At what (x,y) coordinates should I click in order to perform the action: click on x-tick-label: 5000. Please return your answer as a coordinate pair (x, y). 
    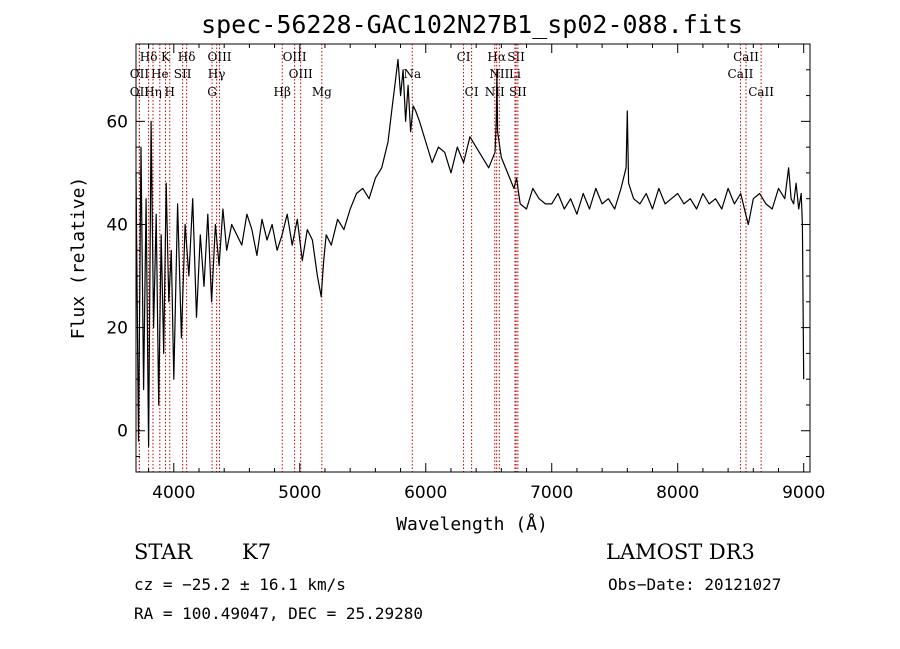
    Looking at the image, I should click on (299, 493).